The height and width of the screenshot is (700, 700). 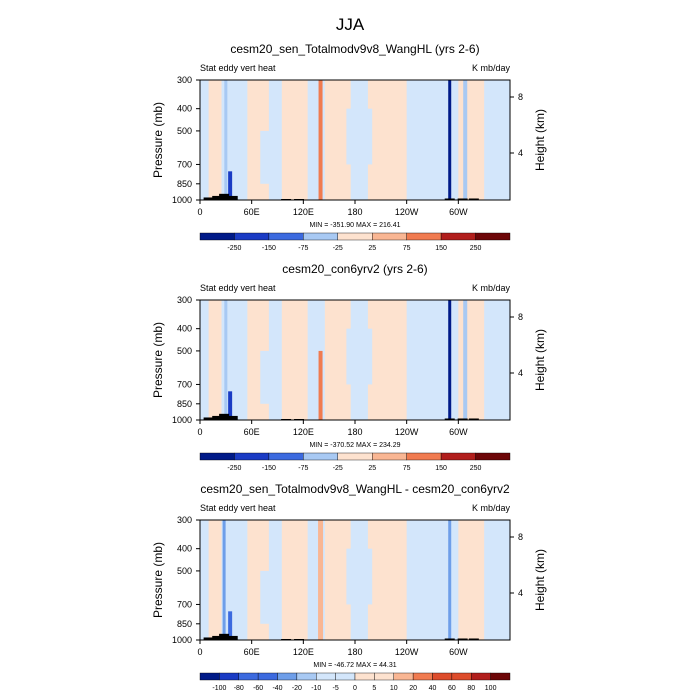 What do you see at coordinates (394, 688) in the screenshot?
I see `colorbar-label: 10` at bounding box center [394, 688].